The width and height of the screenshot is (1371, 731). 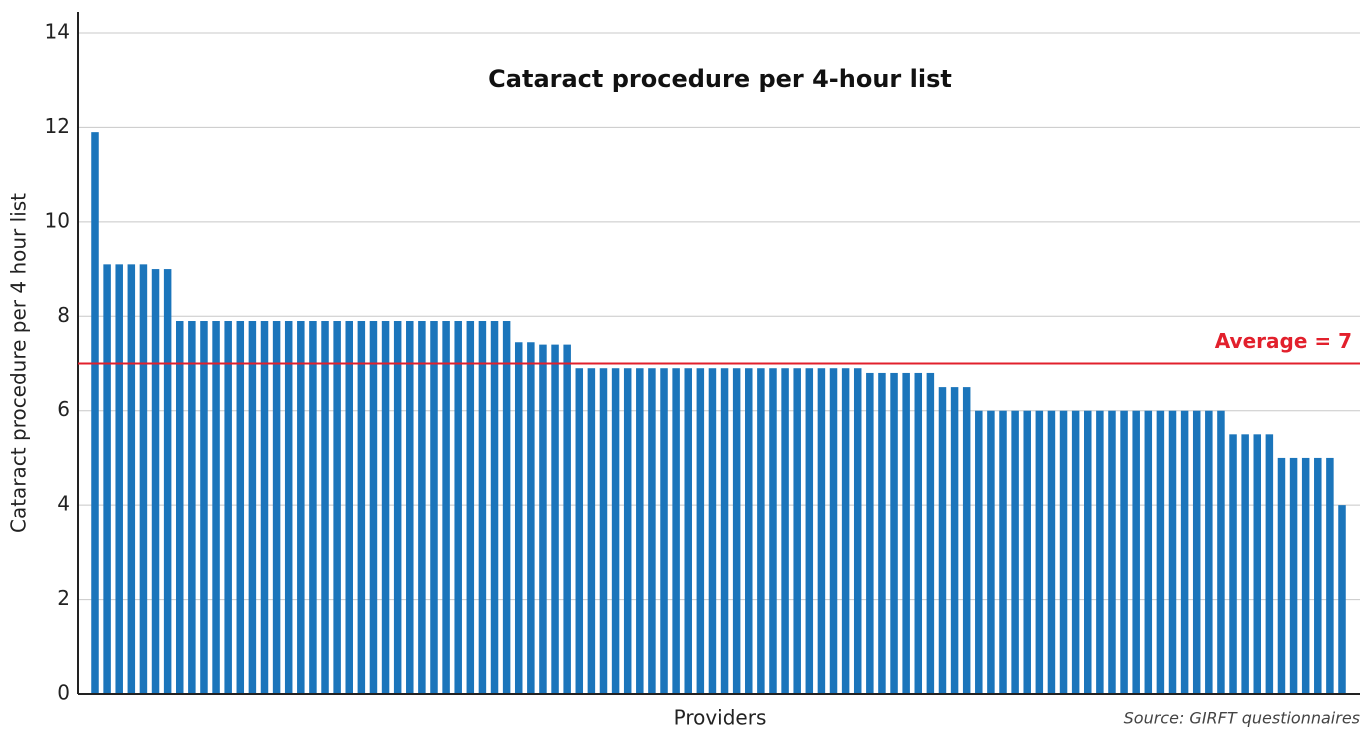 I want to click on y-tick-label: 2, so click(x=63, y=598).